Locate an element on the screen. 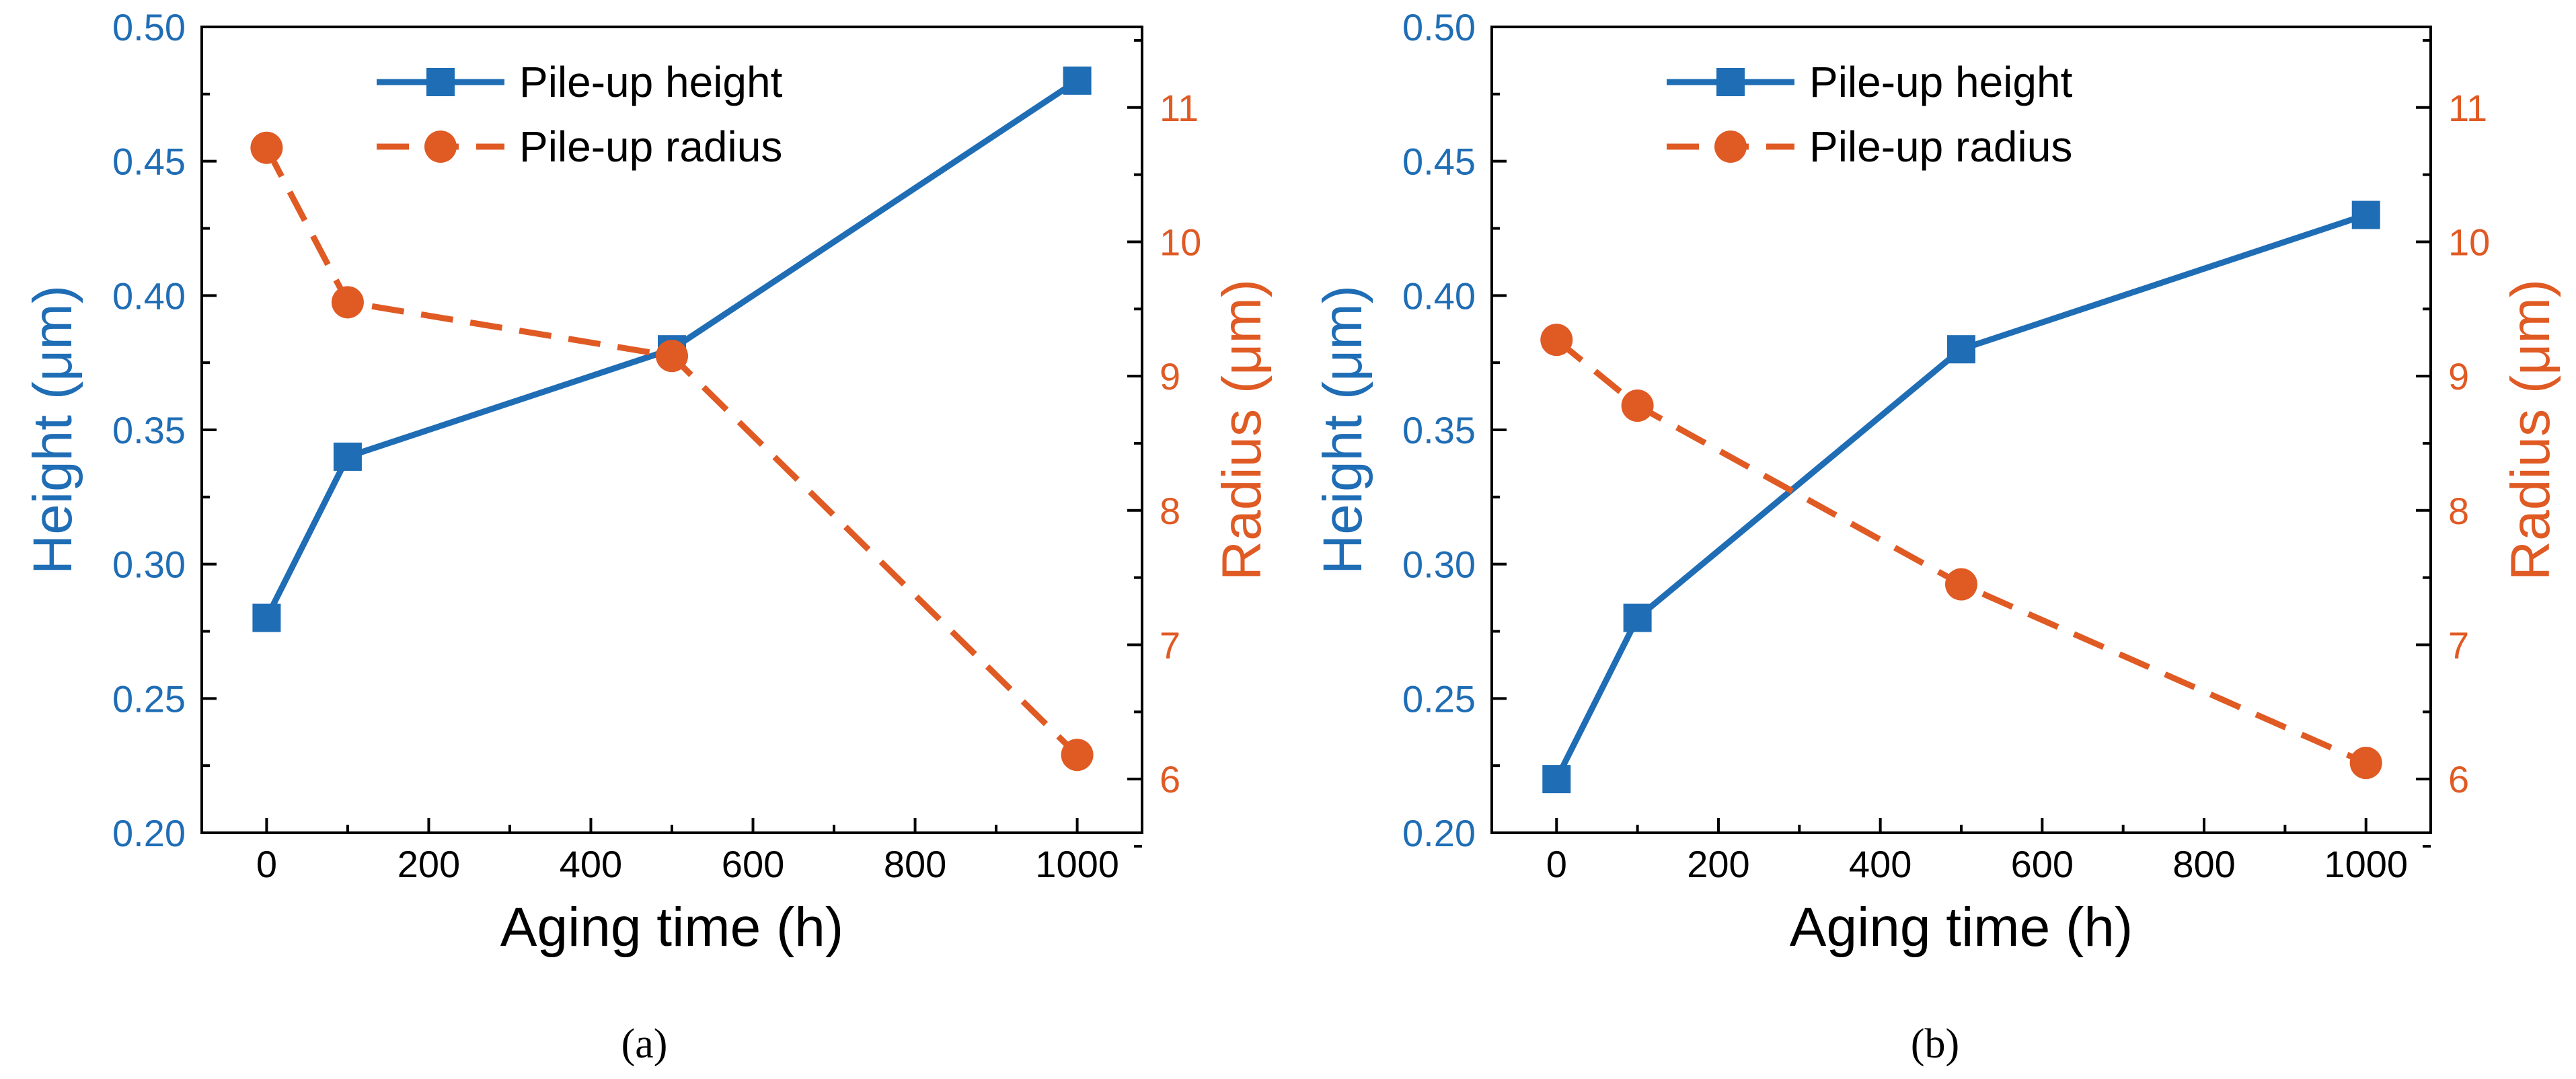  radius-series-line is located at coordinates (1960, 551).